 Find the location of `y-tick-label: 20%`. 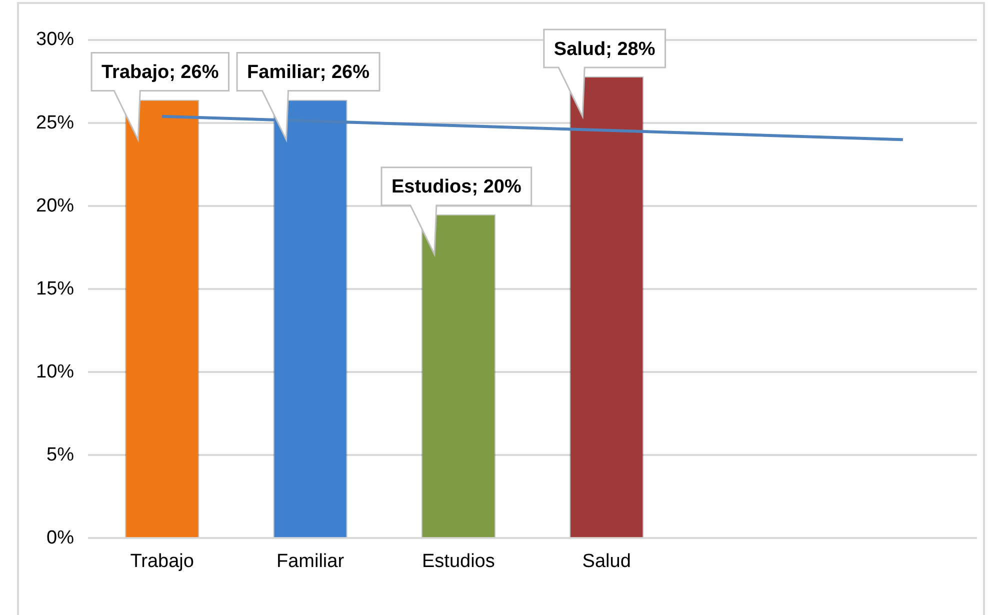

y-tick-label: 20% is located at coordinates (55, 205).